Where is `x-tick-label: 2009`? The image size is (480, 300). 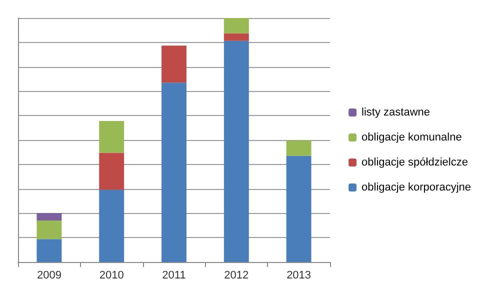 x-tick-label: 2009 is located at coordinates (49, 276).